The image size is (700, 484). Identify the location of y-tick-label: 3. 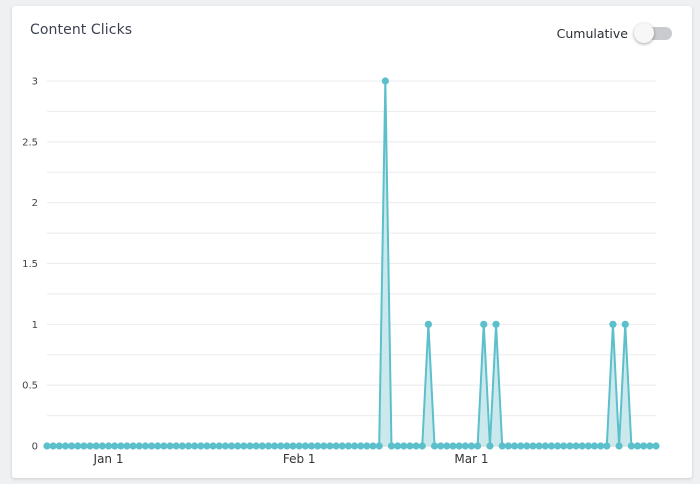
(35, 82).